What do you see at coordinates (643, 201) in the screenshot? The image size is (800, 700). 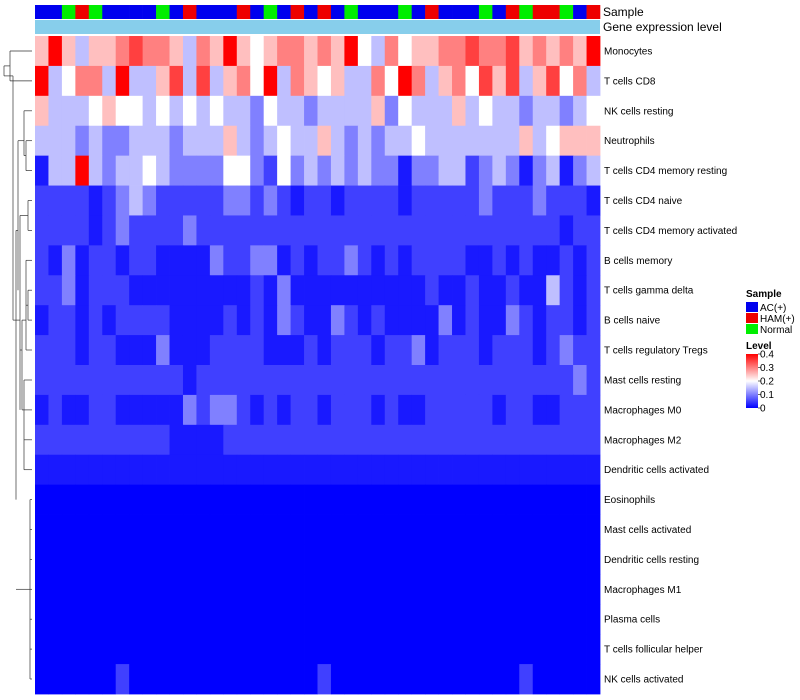 I see `row-label: T cells CD4 naive` at bounding box center [643, 201].